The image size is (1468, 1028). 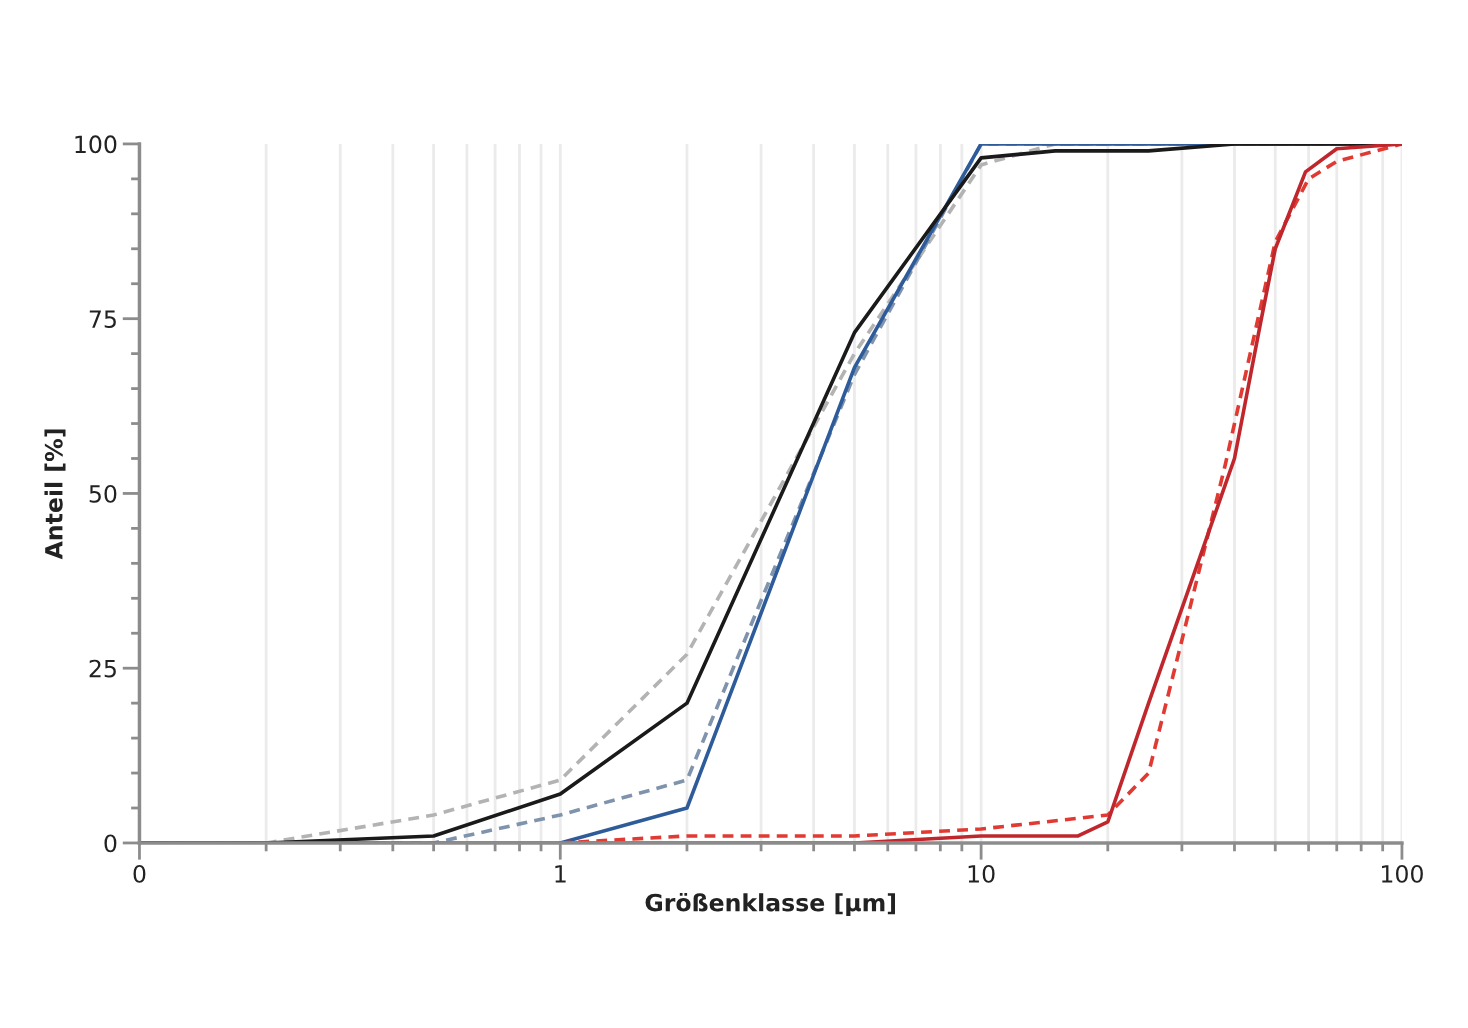 What do you see at coordinates (981, 873) in the screenshot?
I see `x-tick-label: 10` at bounding box center [981, 873].